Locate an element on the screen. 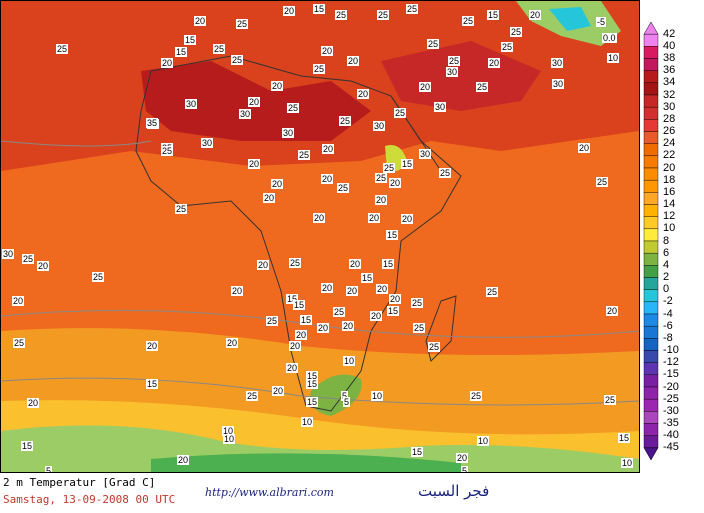 The height and width of the screenshot is (513, 704). legend-tick-label: -2 is located at coordinates (668, 301).